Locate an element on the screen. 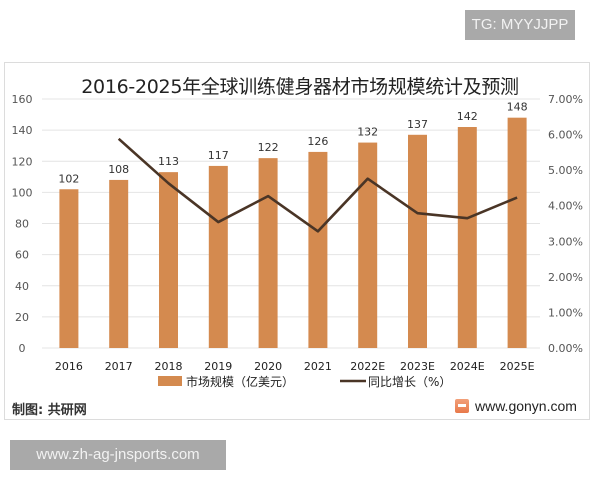 Image resolution: width=600 pixels, height=480 pixels. right-axis-tick: 3.00% is located at coordinates (565, 241).